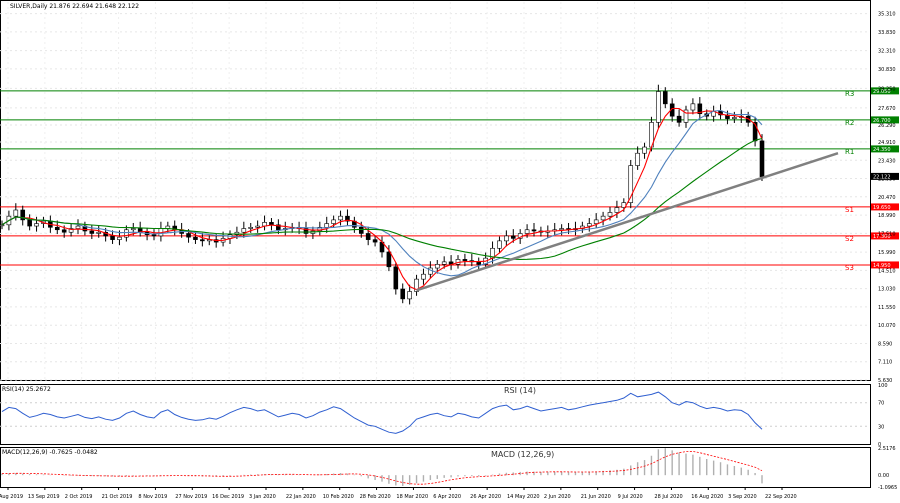 The image size is (900, 503). I want to click on y-tick-label: 35.310, so click(887, 15).